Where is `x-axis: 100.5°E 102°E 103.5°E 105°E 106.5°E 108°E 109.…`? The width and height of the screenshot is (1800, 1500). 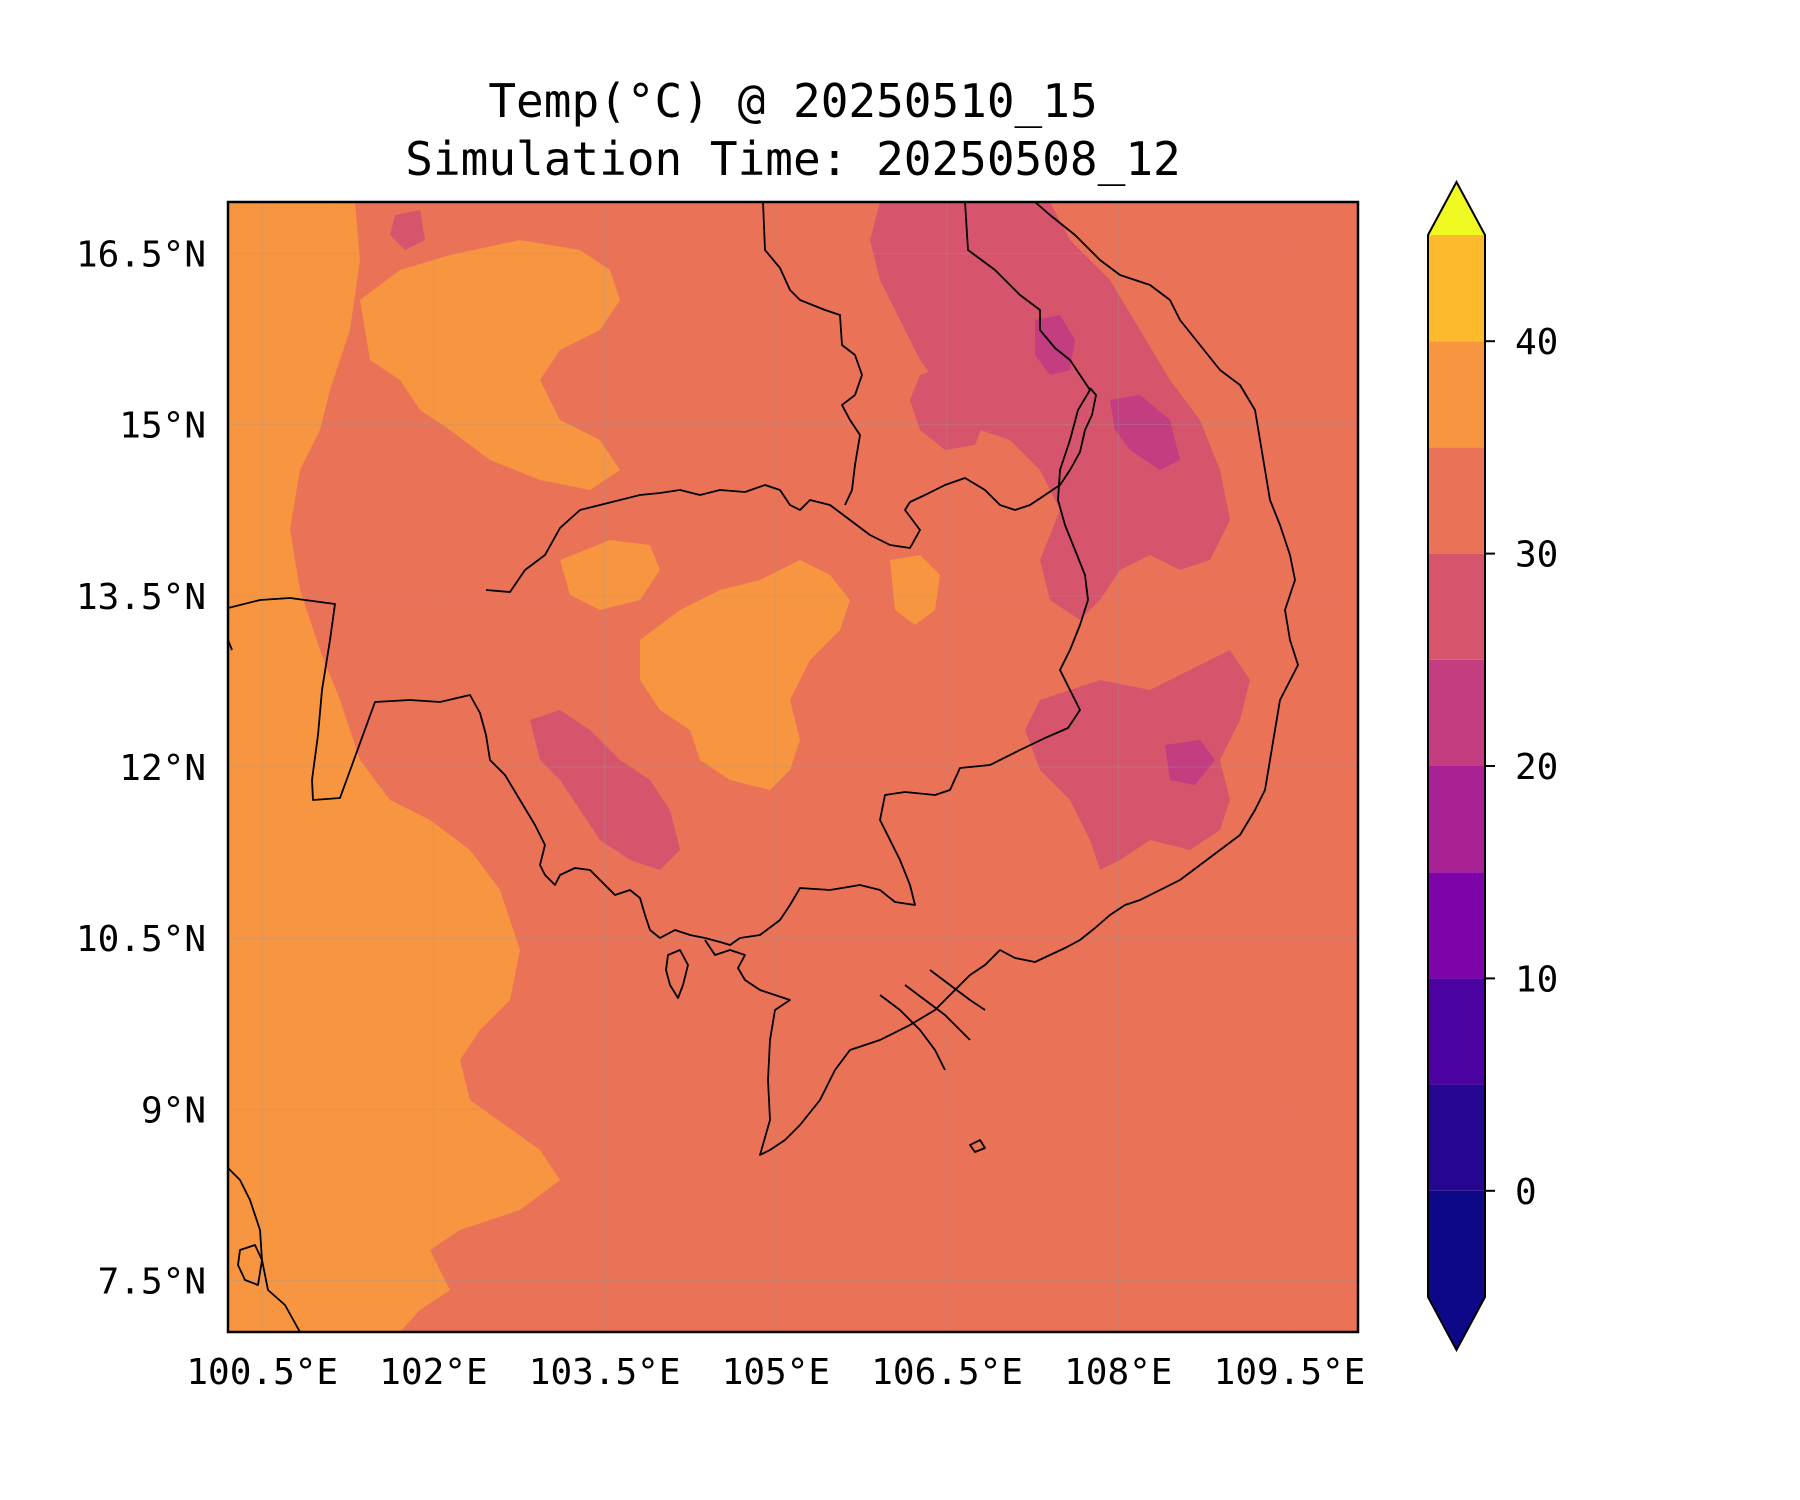
x-axis: 100.5°E 102°E 103.5°E 105°E 106.5°E 108°E 109.… is located at coordinates (775, 1372).